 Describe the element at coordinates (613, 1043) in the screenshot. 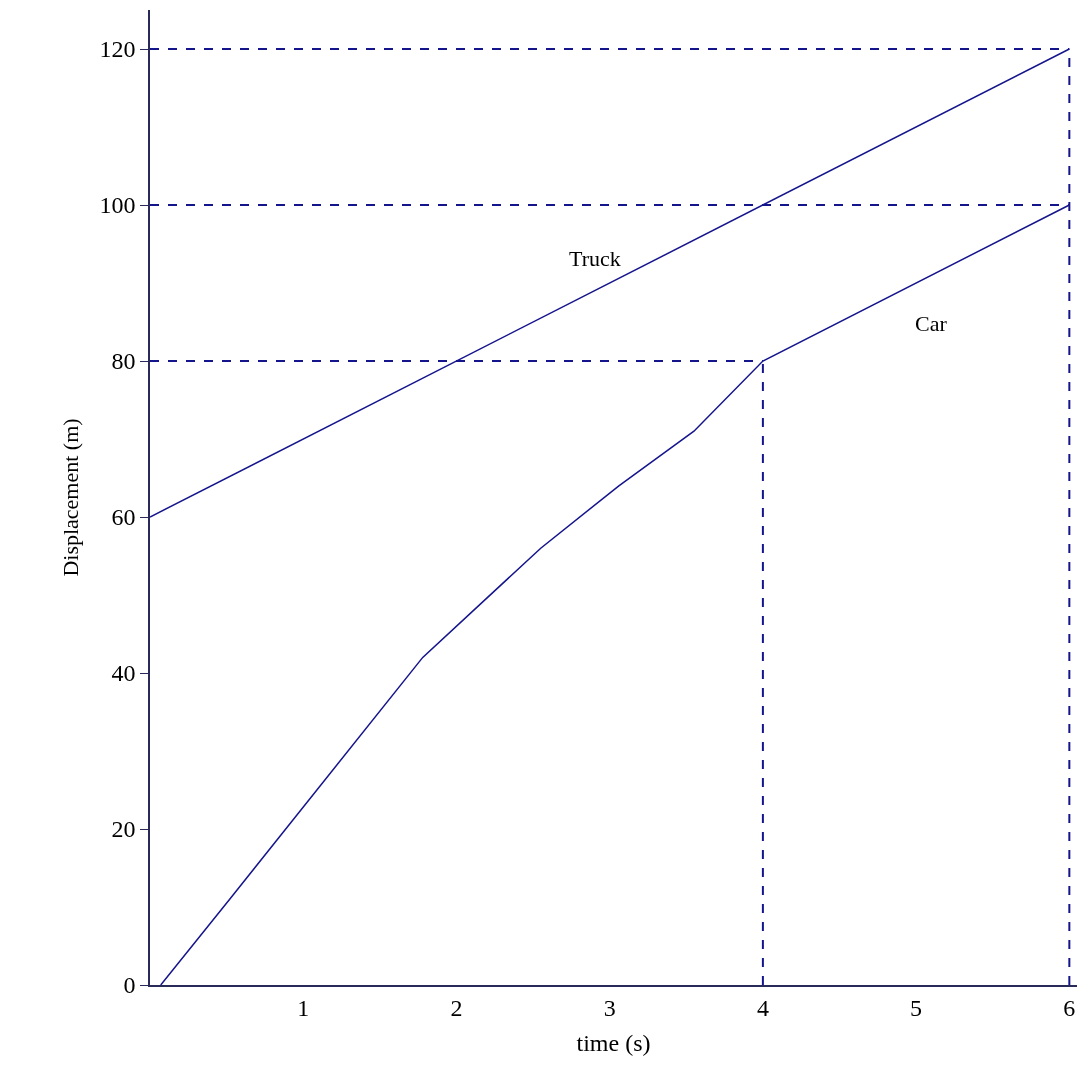

I see `x-axis-title: time (s)` at that location.